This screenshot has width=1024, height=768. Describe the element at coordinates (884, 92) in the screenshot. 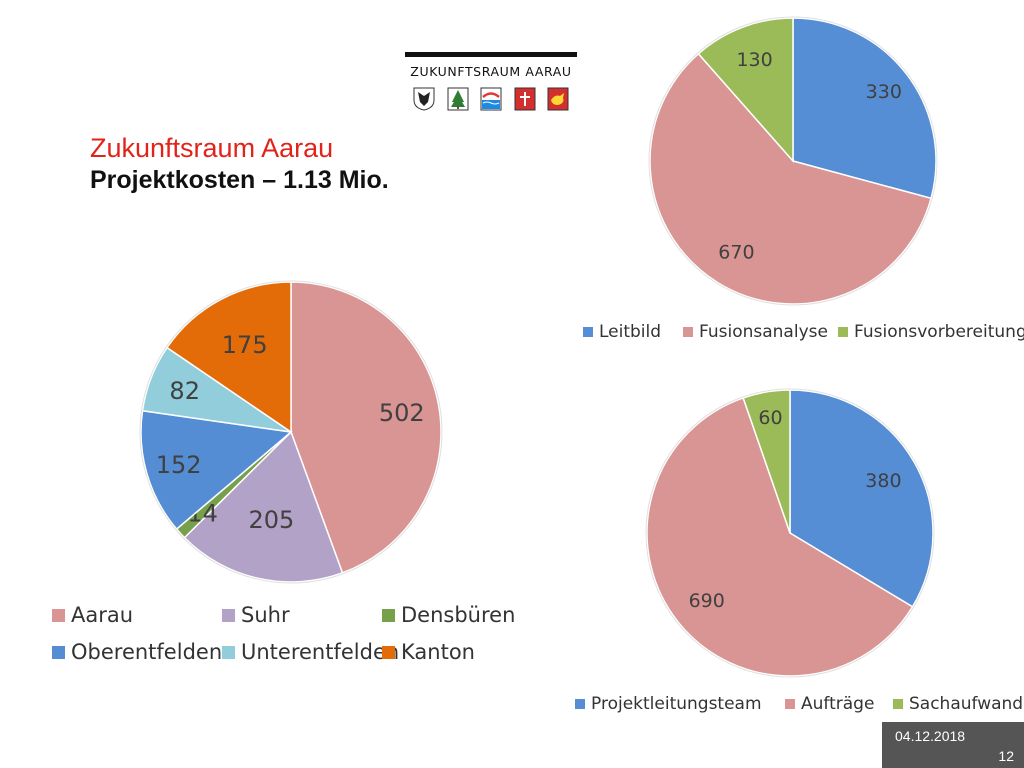

I see `phases-label-leitbild: 330` at that location.